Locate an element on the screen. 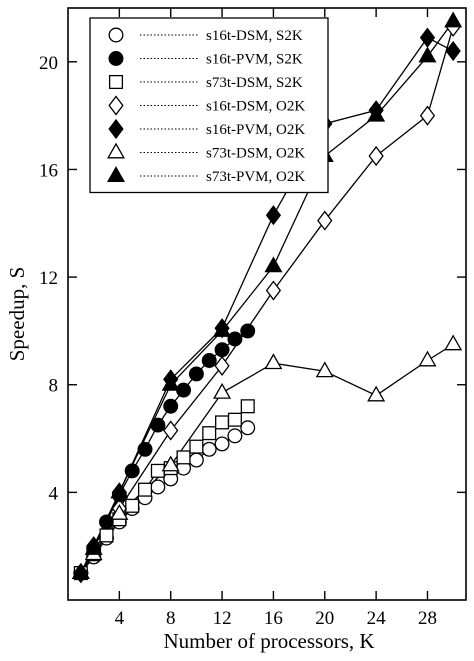  legend-item: s16t-DSM, O2K is located at coordinates (206, 105).